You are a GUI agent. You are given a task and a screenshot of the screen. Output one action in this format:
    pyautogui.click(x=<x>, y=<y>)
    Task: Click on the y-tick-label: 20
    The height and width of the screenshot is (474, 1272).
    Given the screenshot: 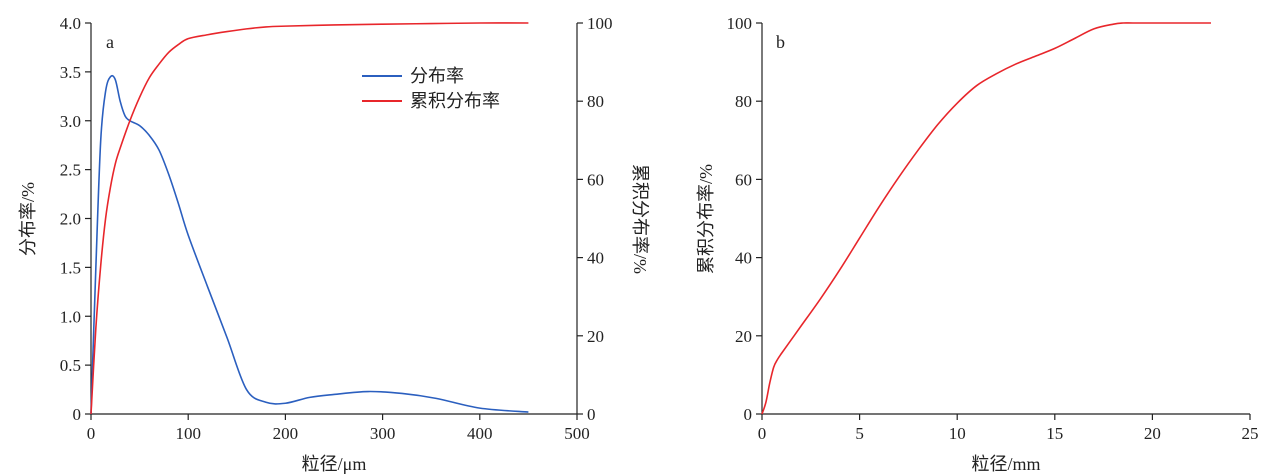 What is the action you would take?
    pyautogui.click(x=743, y=336)
    